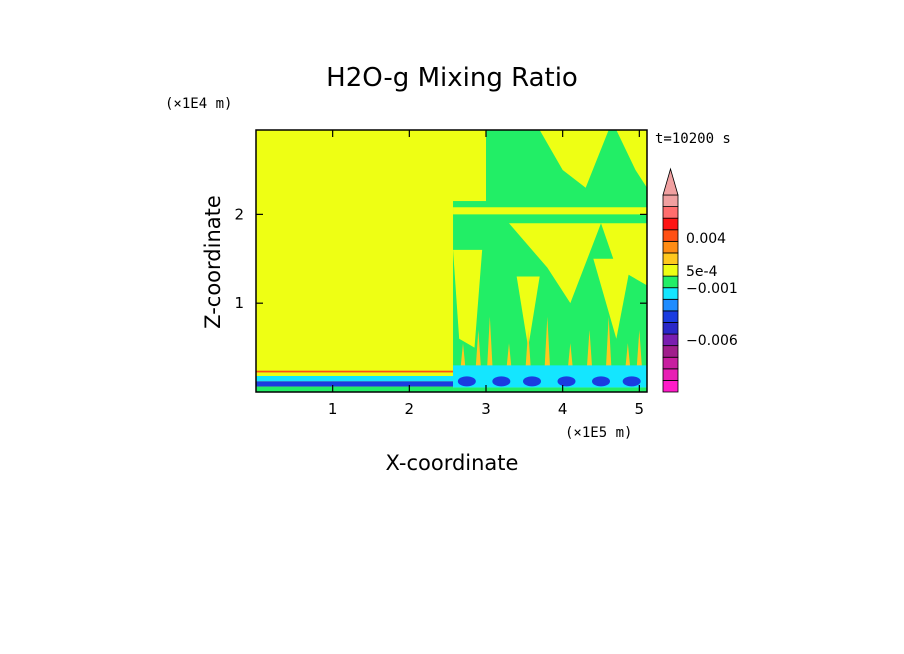 This screenshot has height=654, width=904. Describe the element at coordinates (702, 272) in the screenshot. I see `colorbar-label: 5e-4` at that location.